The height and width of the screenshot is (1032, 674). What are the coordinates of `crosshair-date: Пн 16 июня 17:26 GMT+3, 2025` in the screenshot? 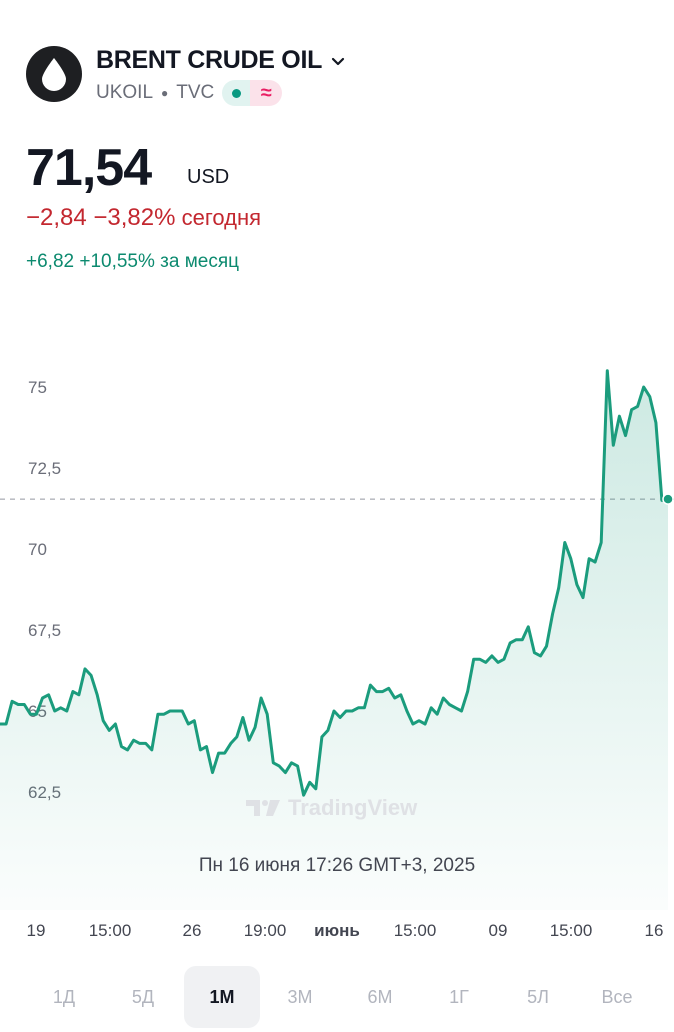 It's located at (337, 865).